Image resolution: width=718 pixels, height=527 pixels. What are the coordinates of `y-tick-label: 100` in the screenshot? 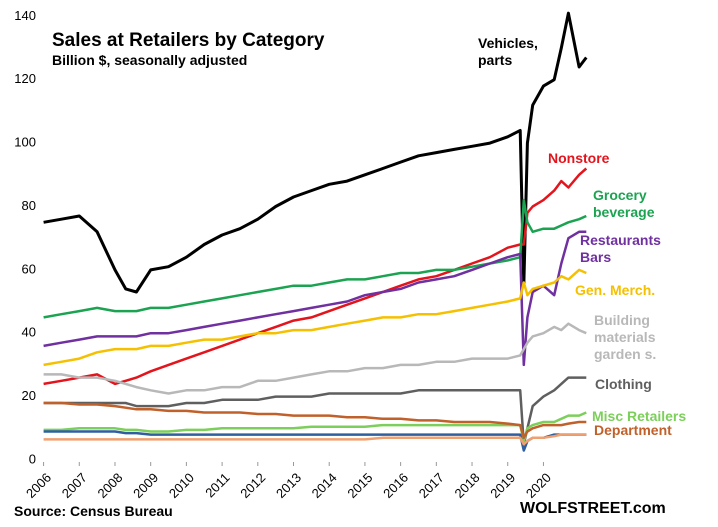 It's located at (25, 142).